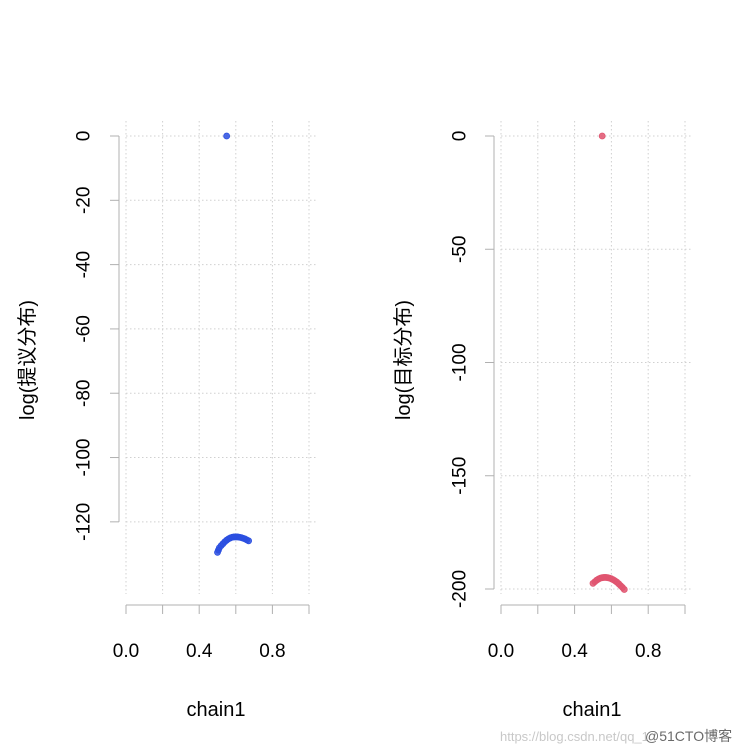  I want to click on watermark-brand: @51CTO博客, so click(688, 736).